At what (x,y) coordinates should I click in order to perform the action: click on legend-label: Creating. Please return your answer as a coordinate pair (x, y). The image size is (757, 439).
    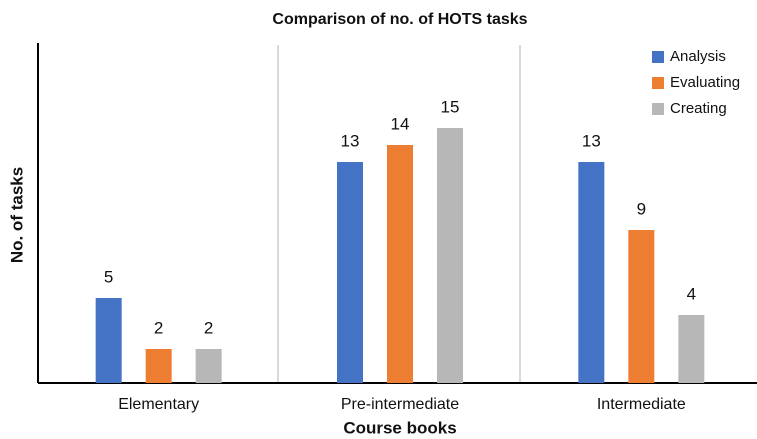
    Looking at the image, I should click on (698, 108).